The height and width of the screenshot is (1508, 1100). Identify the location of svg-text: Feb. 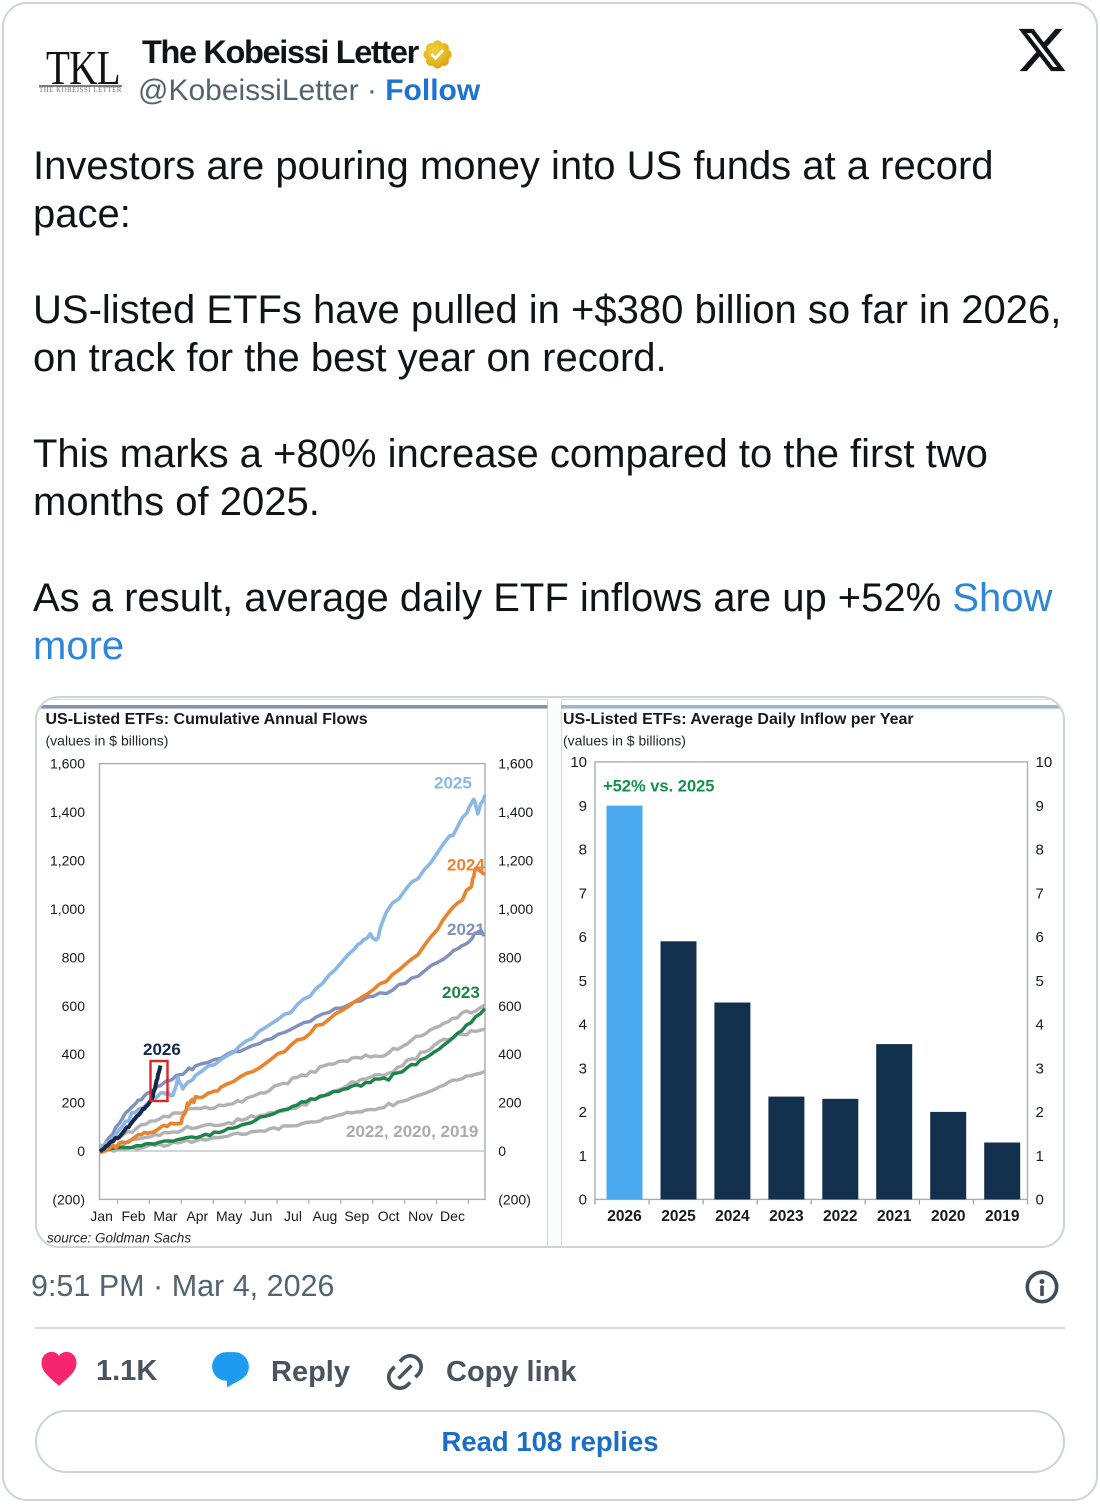
(133, 1216).